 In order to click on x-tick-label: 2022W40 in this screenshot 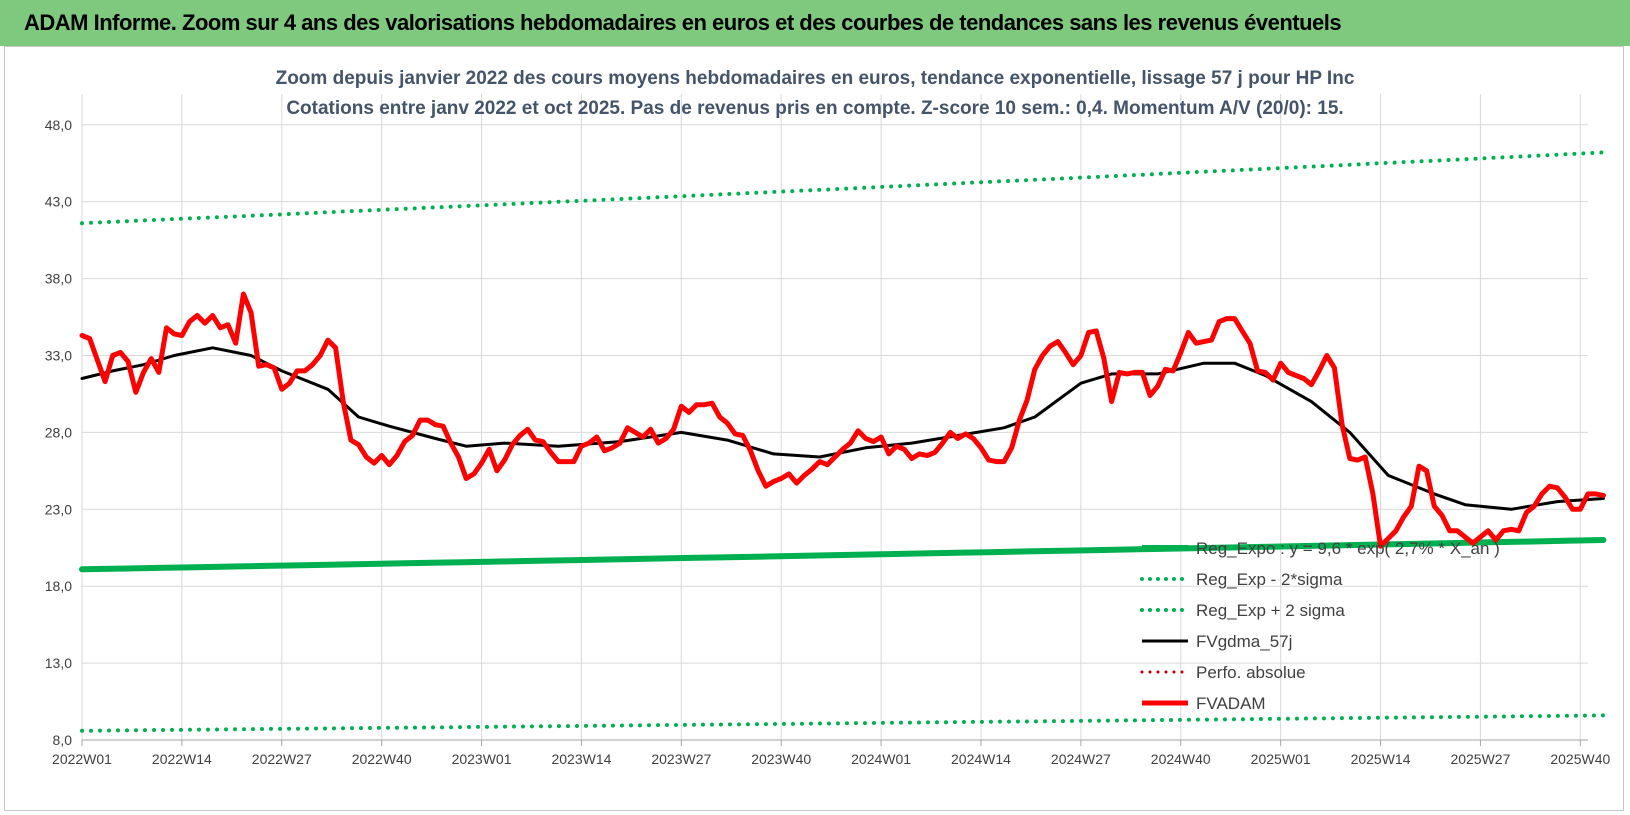, I will do `click(382, 759)`.